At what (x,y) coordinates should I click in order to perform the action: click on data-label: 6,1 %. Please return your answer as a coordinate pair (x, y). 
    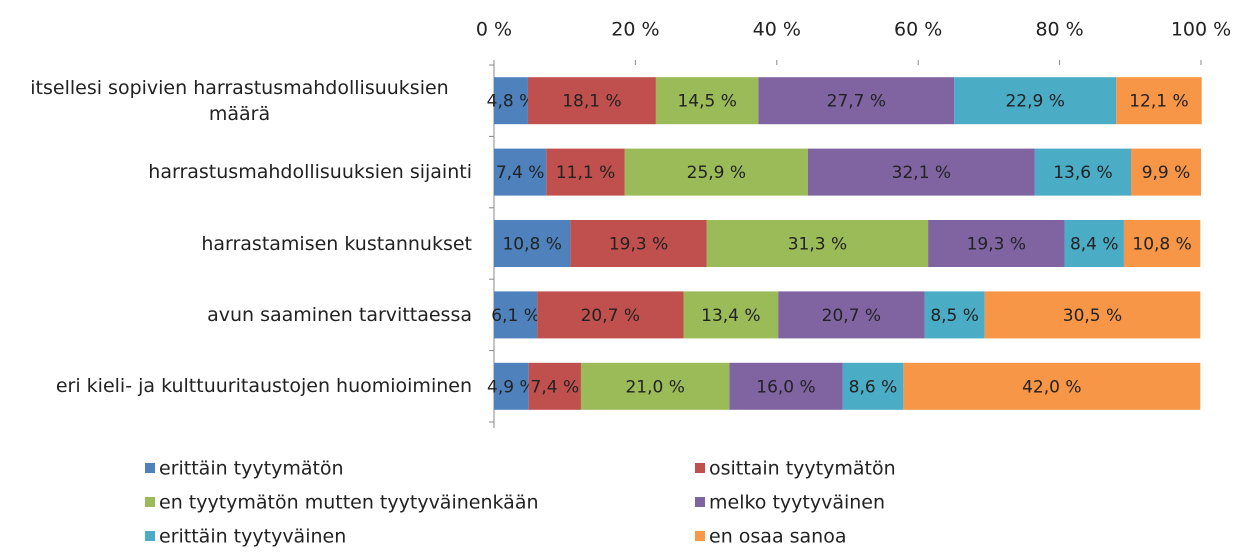
    Looking at the image, I should click on (515, 316).